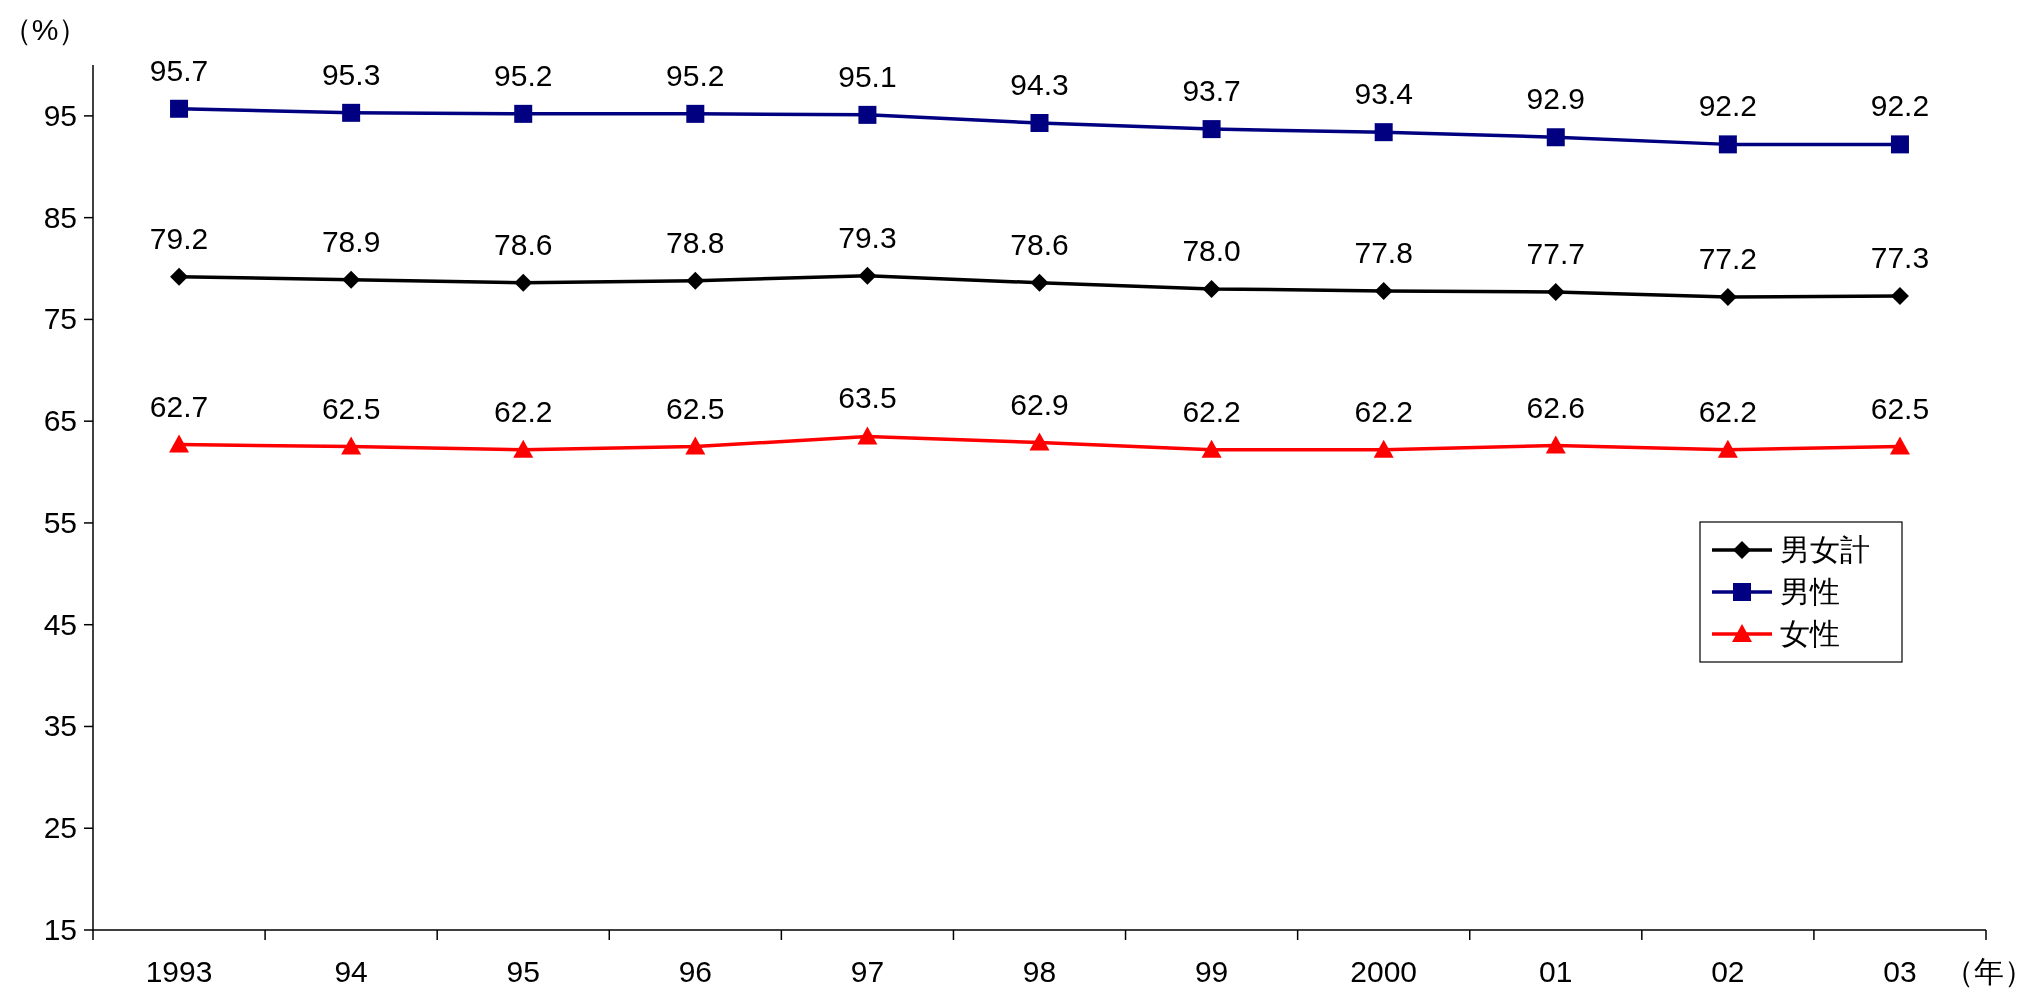 The image size is (2022, 999). I want to click on xlabel: （年）, so click(1983, 971).